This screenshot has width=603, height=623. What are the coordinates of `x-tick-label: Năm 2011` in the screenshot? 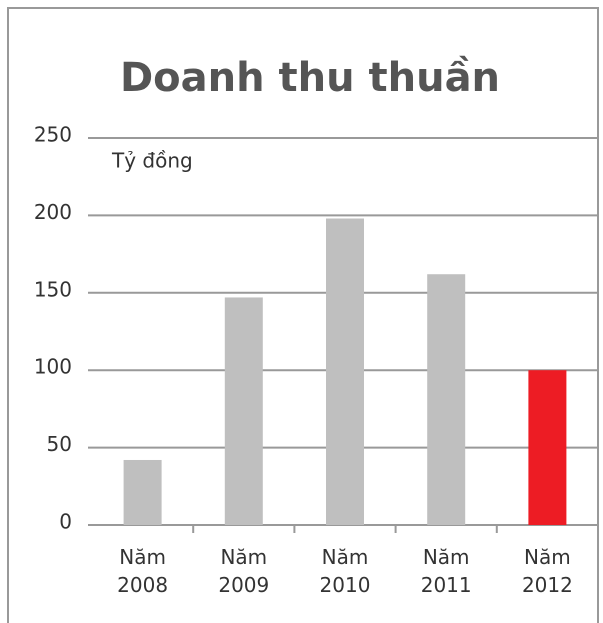 It's located at (446, 571).